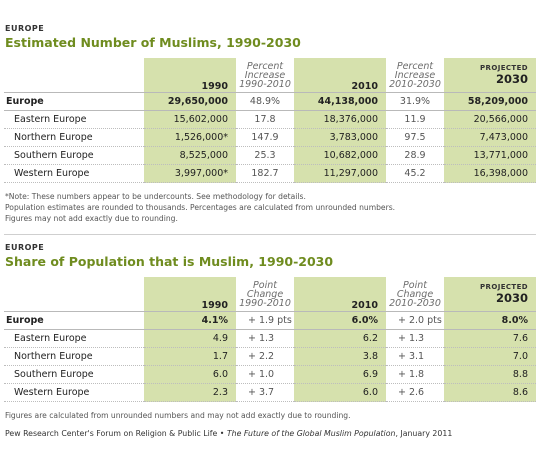  I want to click on change-1990-2010: + 2.2, so click(265, 356).